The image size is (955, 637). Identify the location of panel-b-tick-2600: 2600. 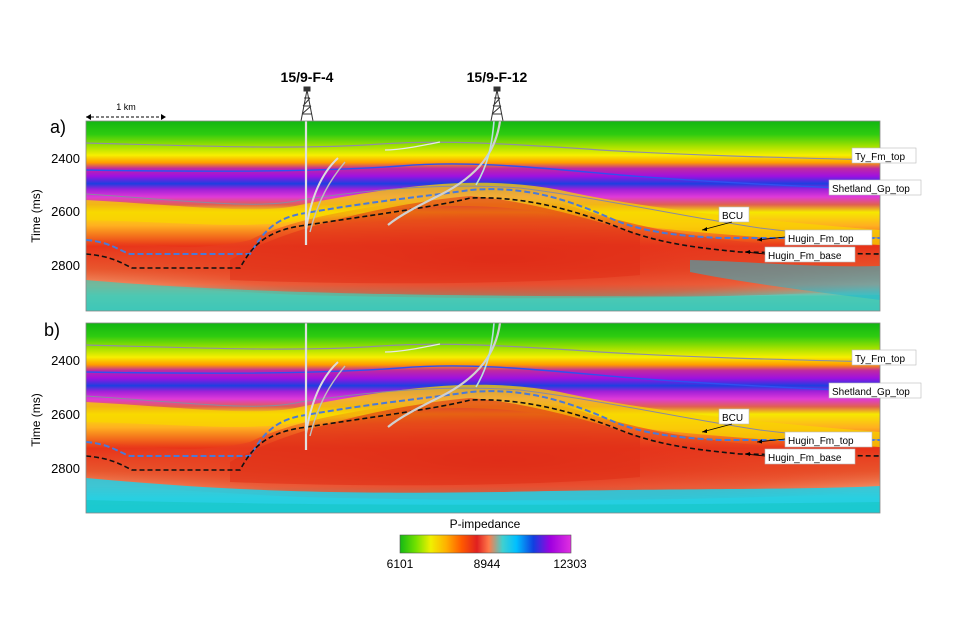
(65, 414).